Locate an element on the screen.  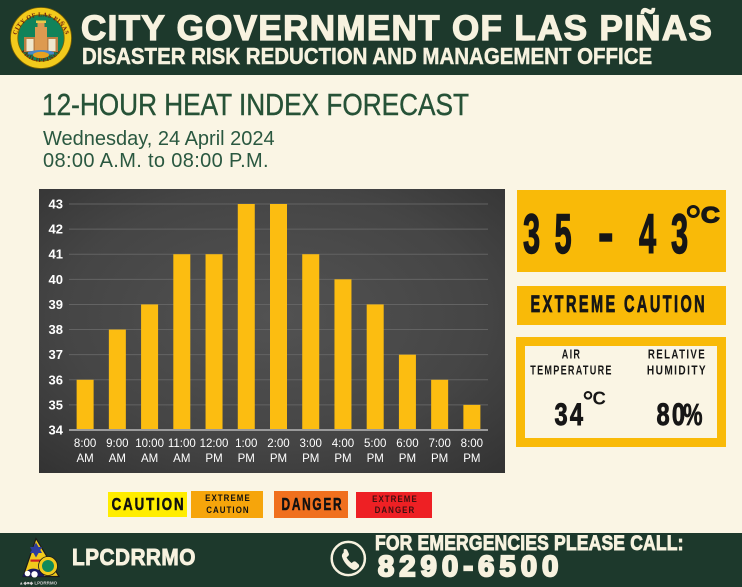
svg-text: 42 is located at coordinates (56, 229).